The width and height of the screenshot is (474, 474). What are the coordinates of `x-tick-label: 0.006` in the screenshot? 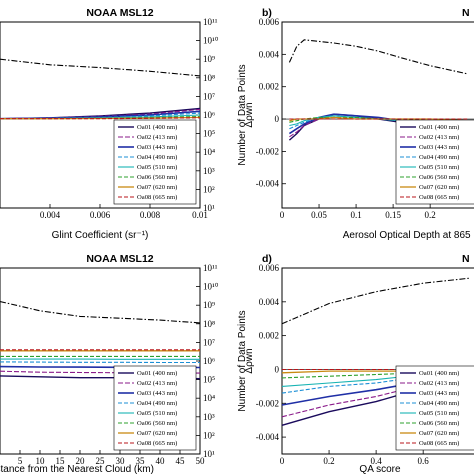 It's located at (100, 215).